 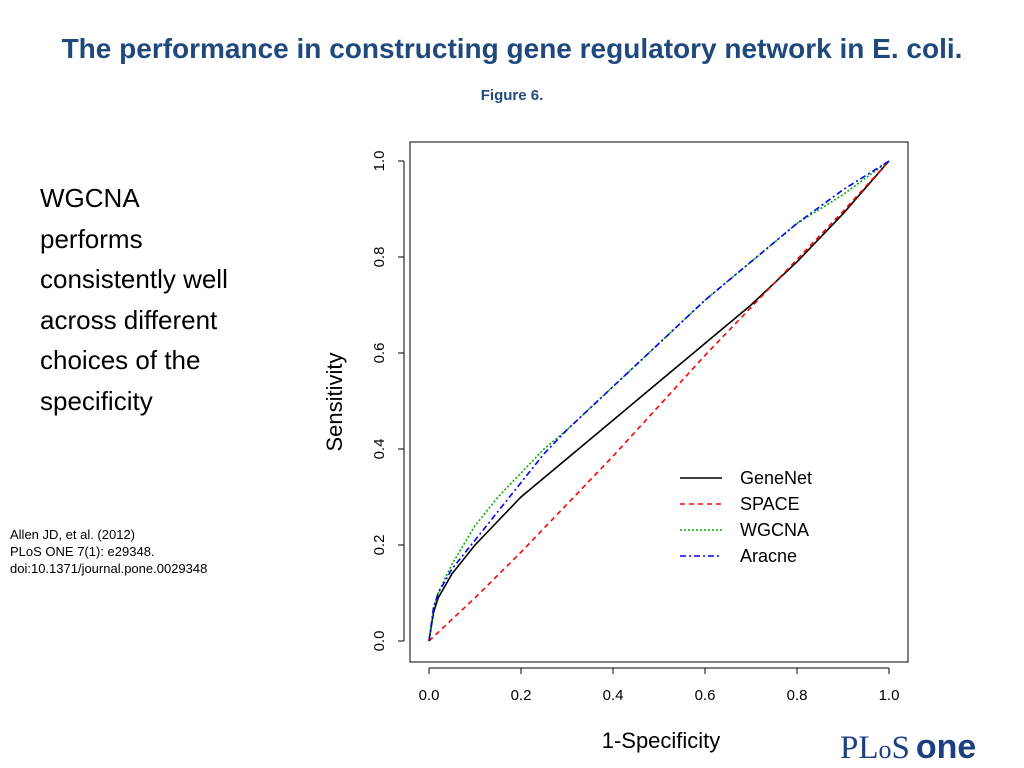 What do you see at coordinates (129, 319) in the screenshot?
I see `body-line: across different` at bounding box center [129, 319].